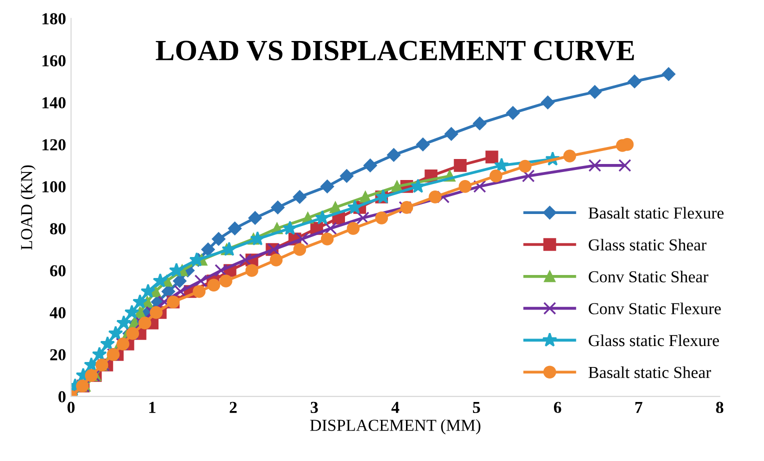 This screenshot has height=461, width=764. I want to click on y-tick-label: 20, so click(58, 354).